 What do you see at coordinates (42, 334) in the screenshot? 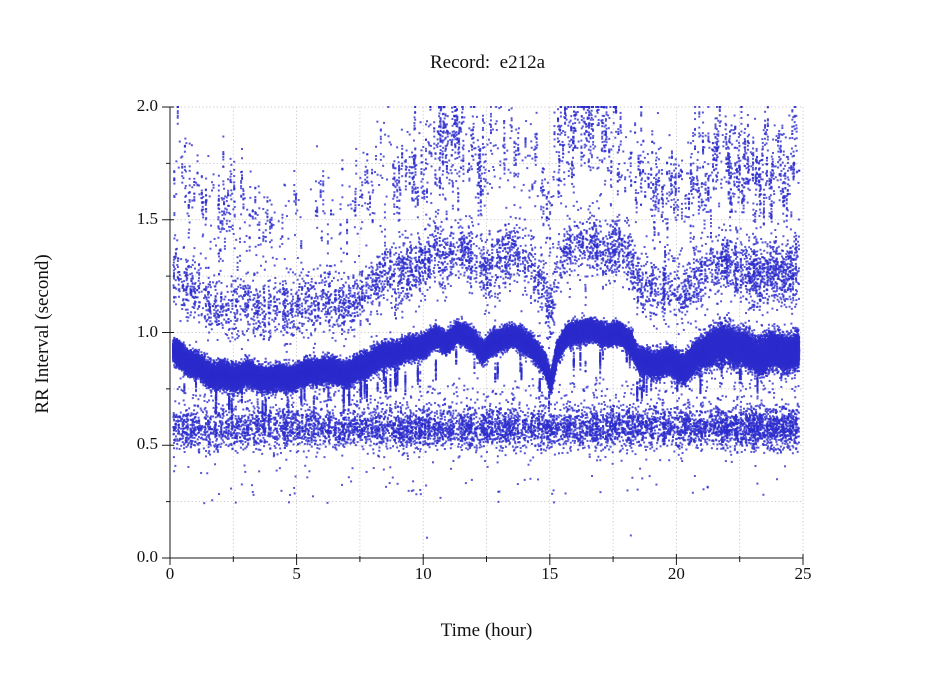
I see `y-axis-title: RR Interval (second)` at bounding box center [42, 334].